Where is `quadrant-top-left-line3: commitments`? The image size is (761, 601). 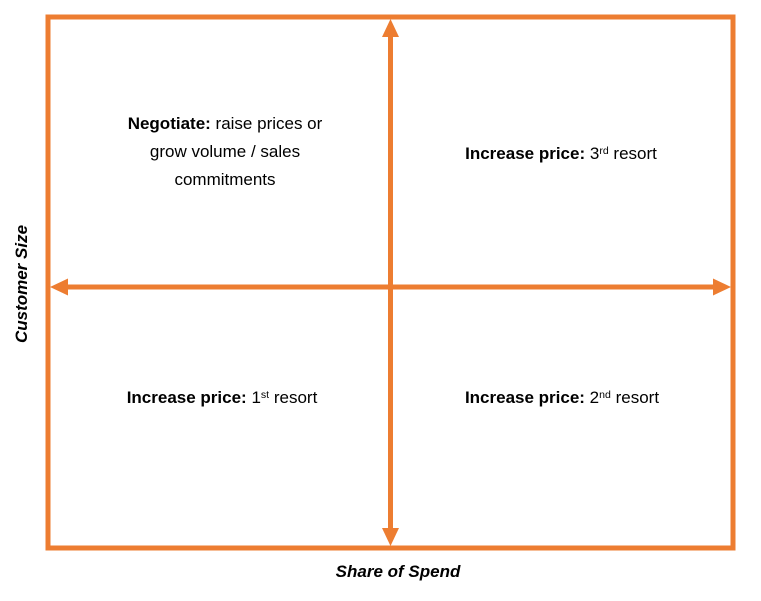 quadrant-top-left-line3: commitments is located at coordinates (225, 179).